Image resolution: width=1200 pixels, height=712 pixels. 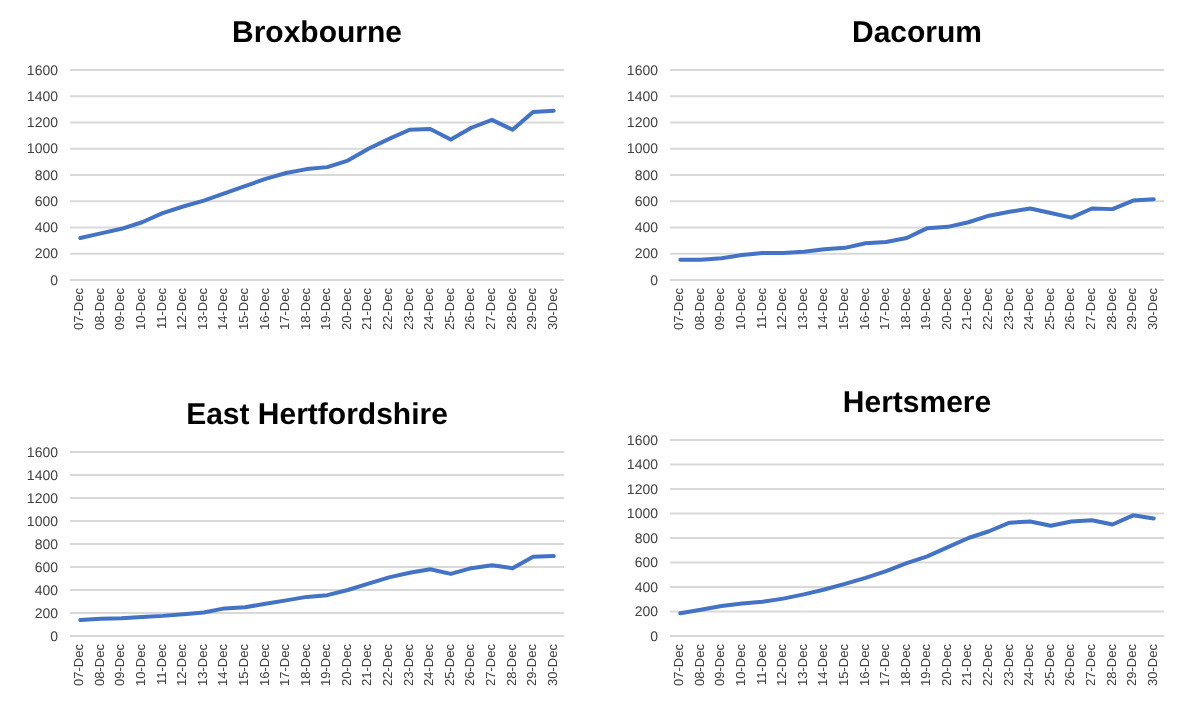 What do you see at coordinates (917, 33) in the screenshot?
I see `chart-title: Dacorum` at bounding box center [917, 33].